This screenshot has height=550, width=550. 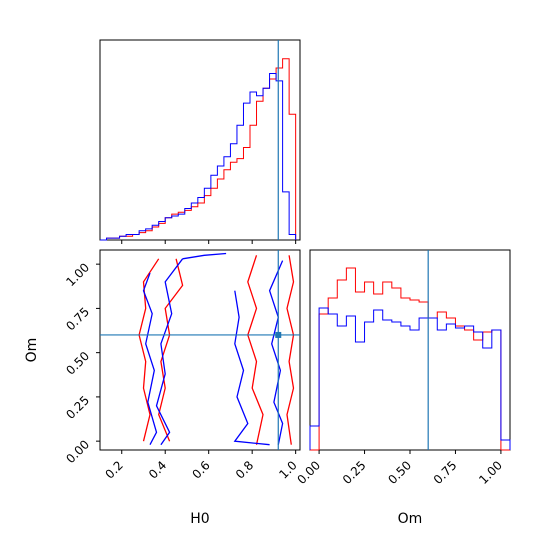 I want to click on om-histogram-red, so click(x=410, y=359).